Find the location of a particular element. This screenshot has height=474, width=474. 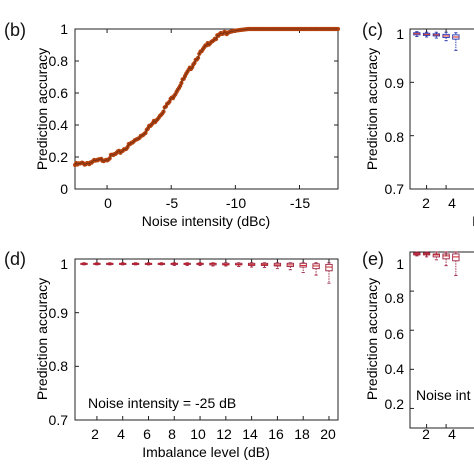

panel-c-boxes is located at coordinates (436, 41).